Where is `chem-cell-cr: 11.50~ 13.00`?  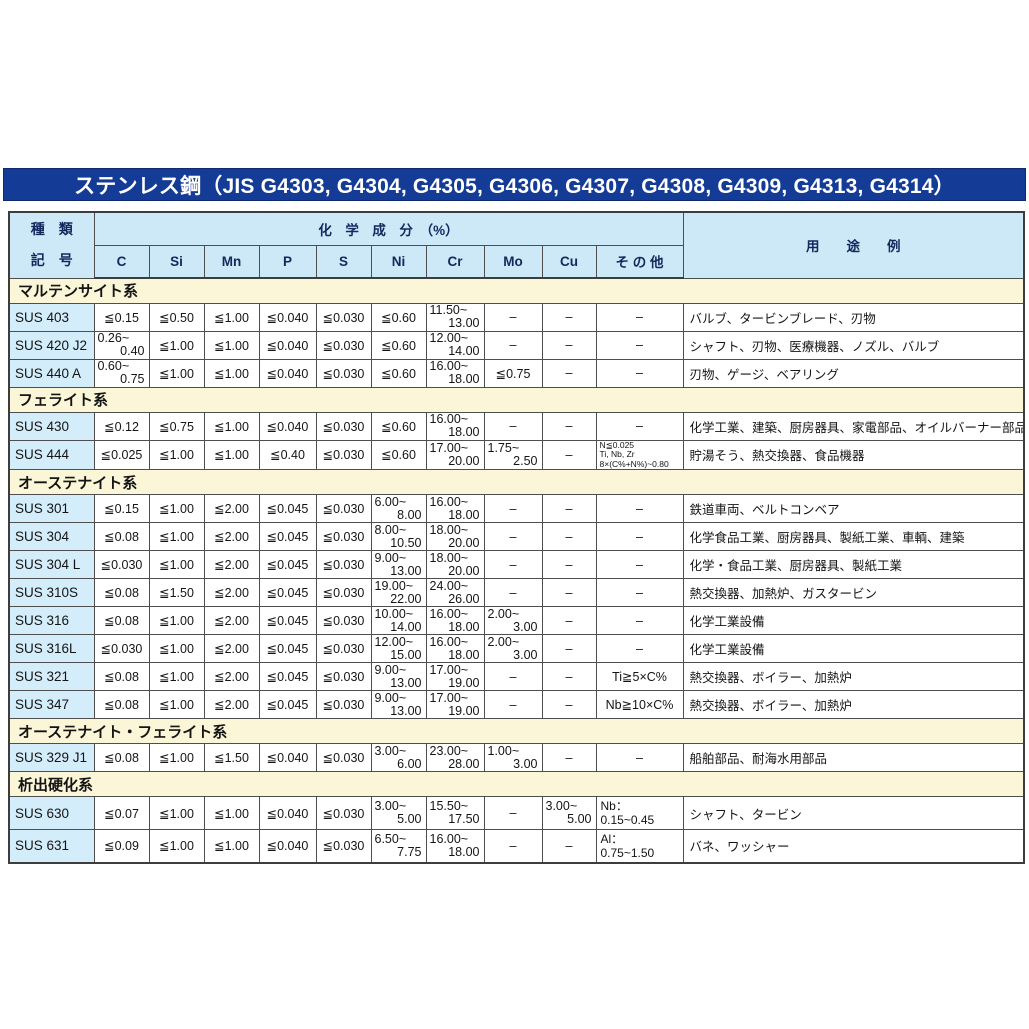 chem-cell-cr: 11.50~ 13.00 is located at coordinates (455, 317).